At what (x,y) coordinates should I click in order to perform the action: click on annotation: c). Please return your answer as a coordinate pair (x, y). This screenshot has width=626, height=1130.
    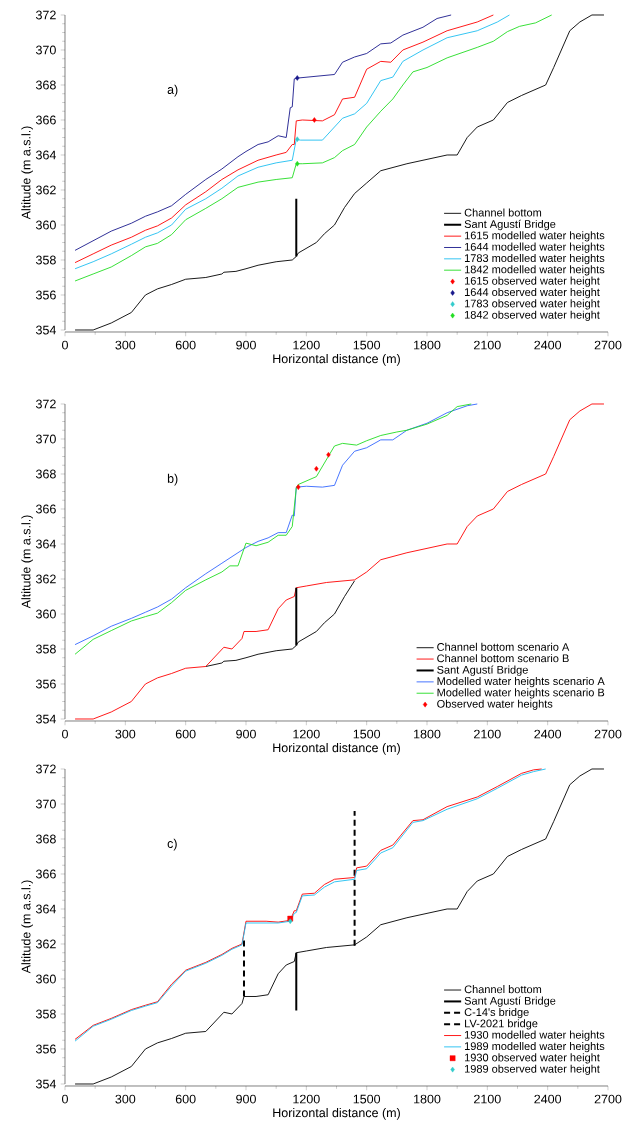
    Looking at the image, I should click on (172, 844).